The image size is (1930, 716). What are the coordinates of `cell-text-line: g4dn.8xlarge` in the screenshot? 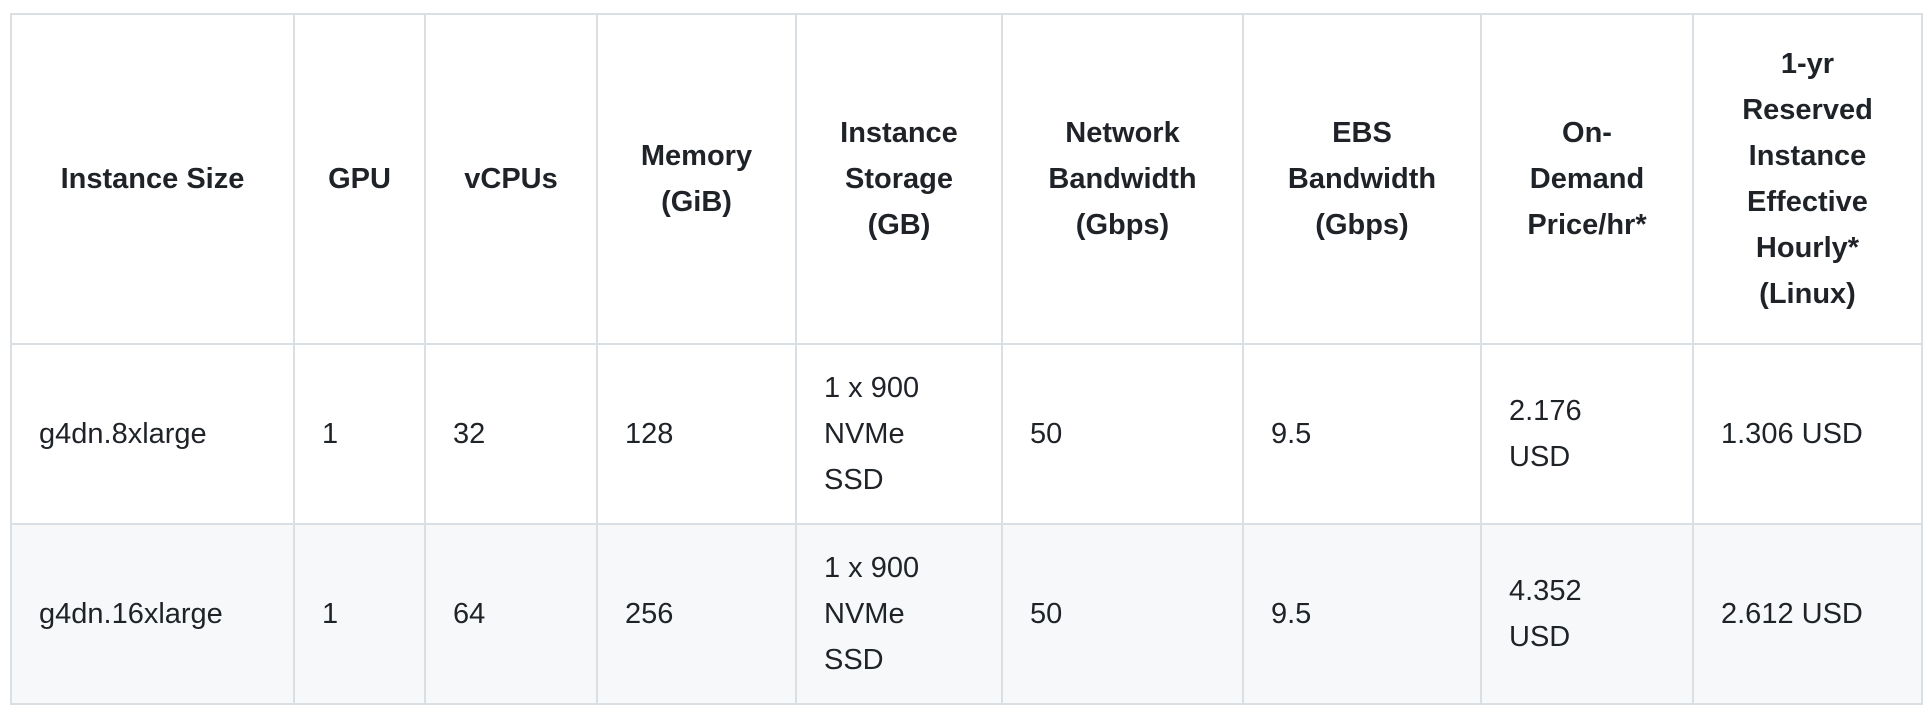 It's located at (123, 434).